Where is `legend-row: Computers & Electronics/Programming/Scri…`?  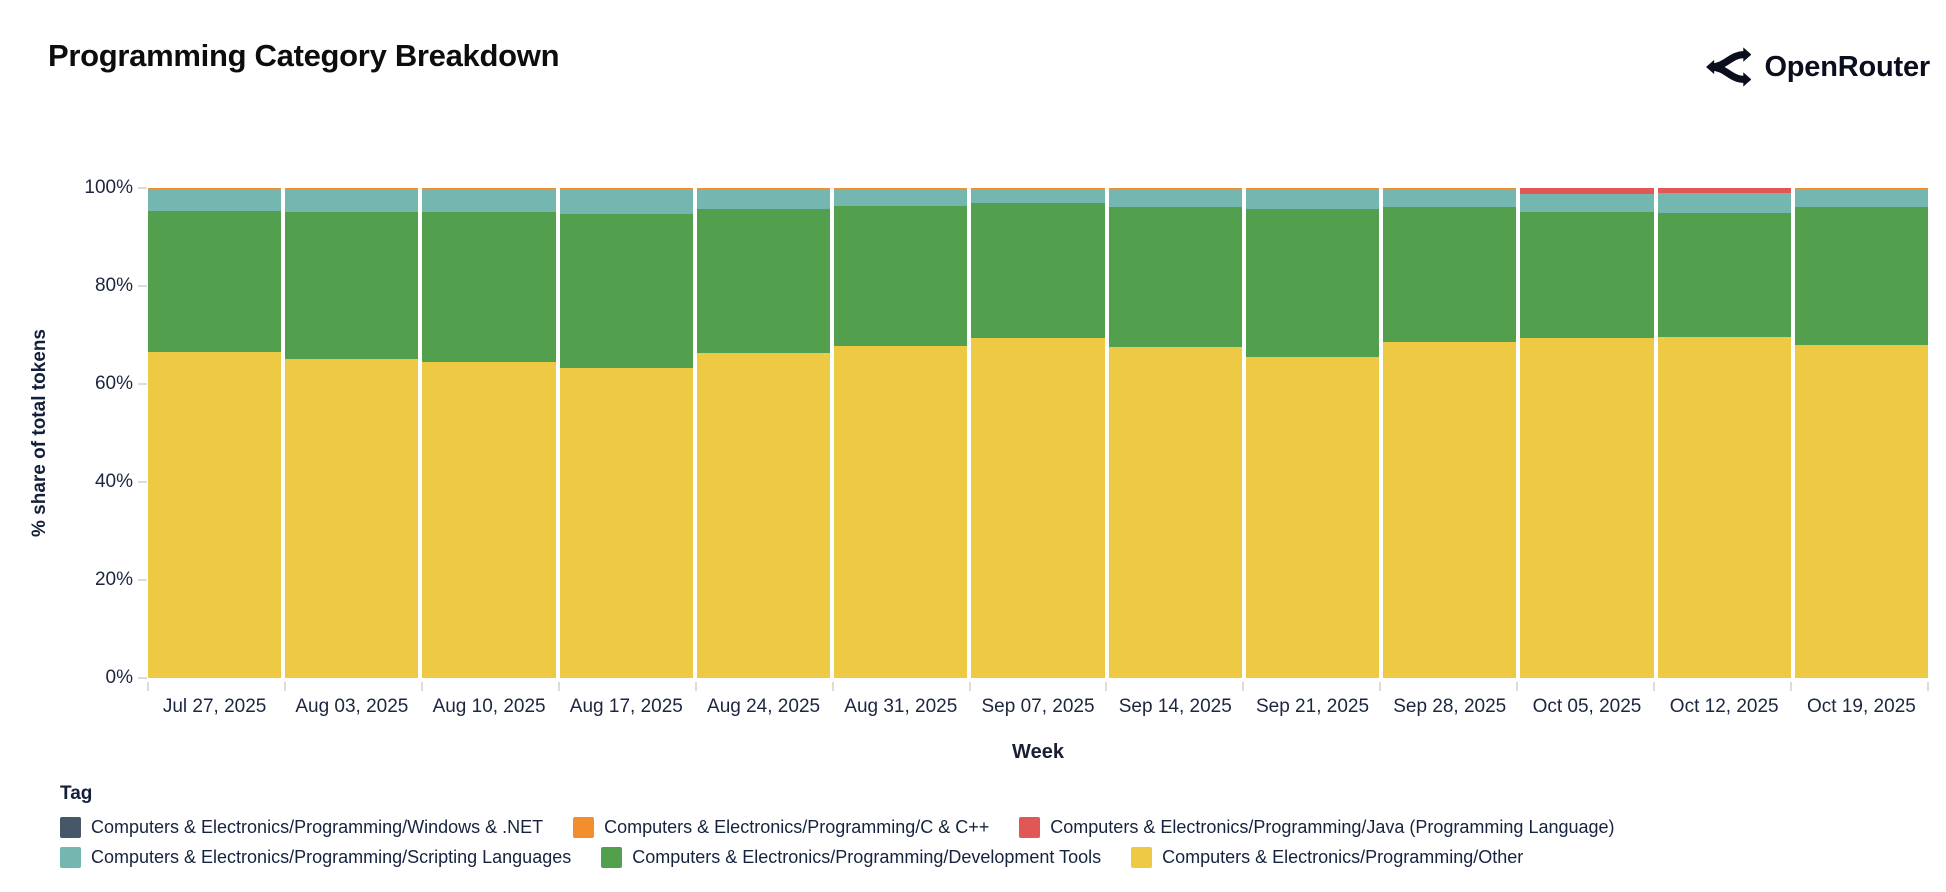 legend-row: Computers & Electronics/Programming/Scri… is located at coordinates (837, 857).